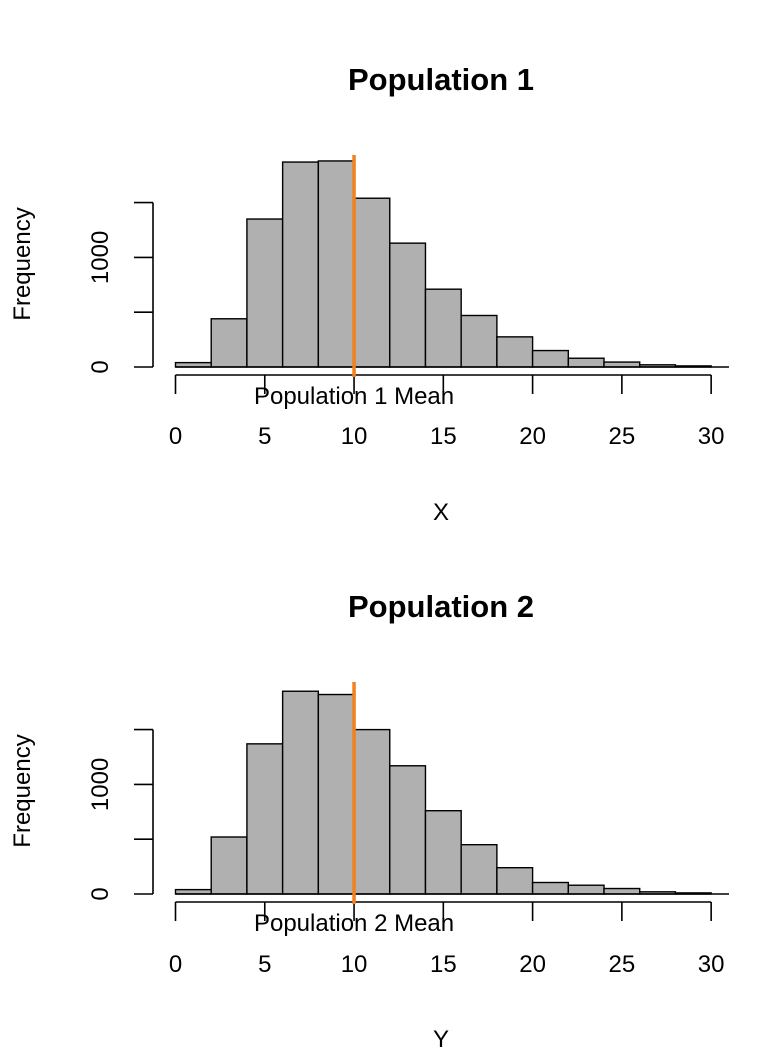 The height and width of the screenshot is (1061, 768). What do you see at coordinates (441, 512) in the screenshot?
I see `x-axis-label: X` at bounding box center [441, 512].